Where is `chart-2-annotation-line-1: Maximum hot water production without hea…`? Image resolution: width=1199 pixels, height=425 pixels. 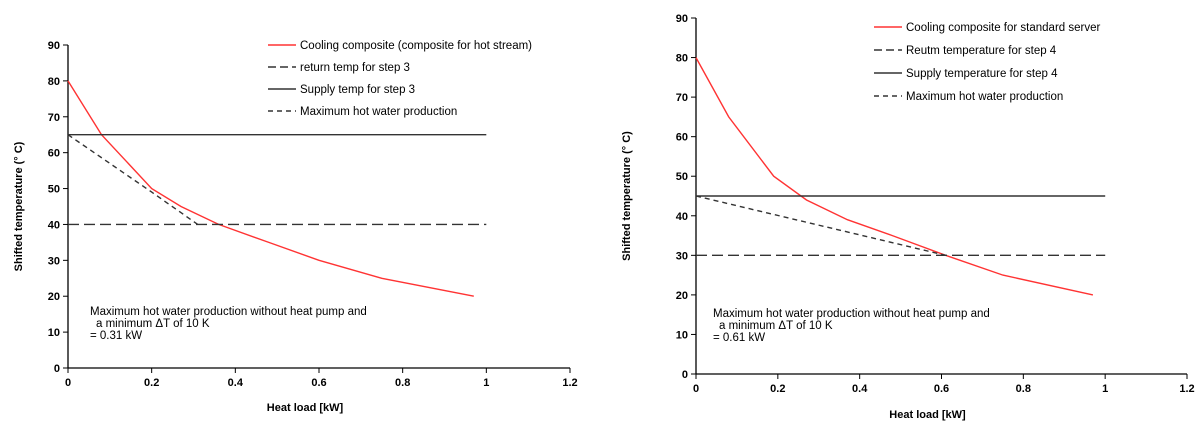
chart-2-annotation-line-1: Maximum hot water production without hea… is located at coordinates (851, 314).